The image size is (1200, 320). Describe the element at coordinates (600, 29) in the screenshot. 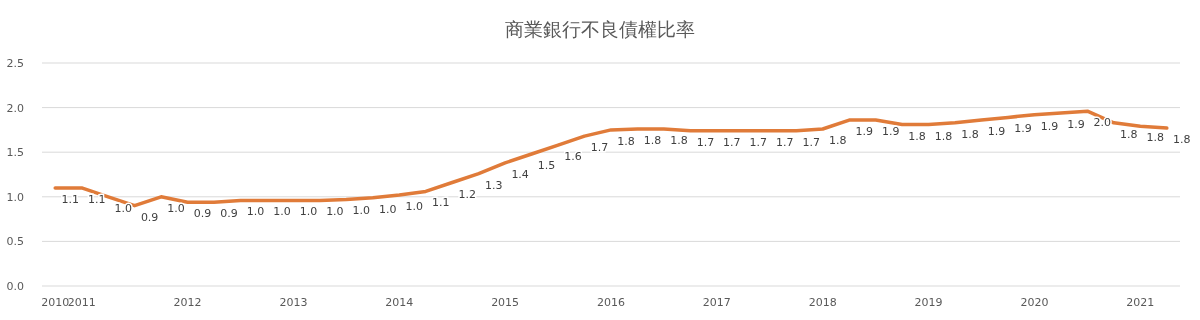

I see `chart-title: 商業銀行不良債權比率` at that location.